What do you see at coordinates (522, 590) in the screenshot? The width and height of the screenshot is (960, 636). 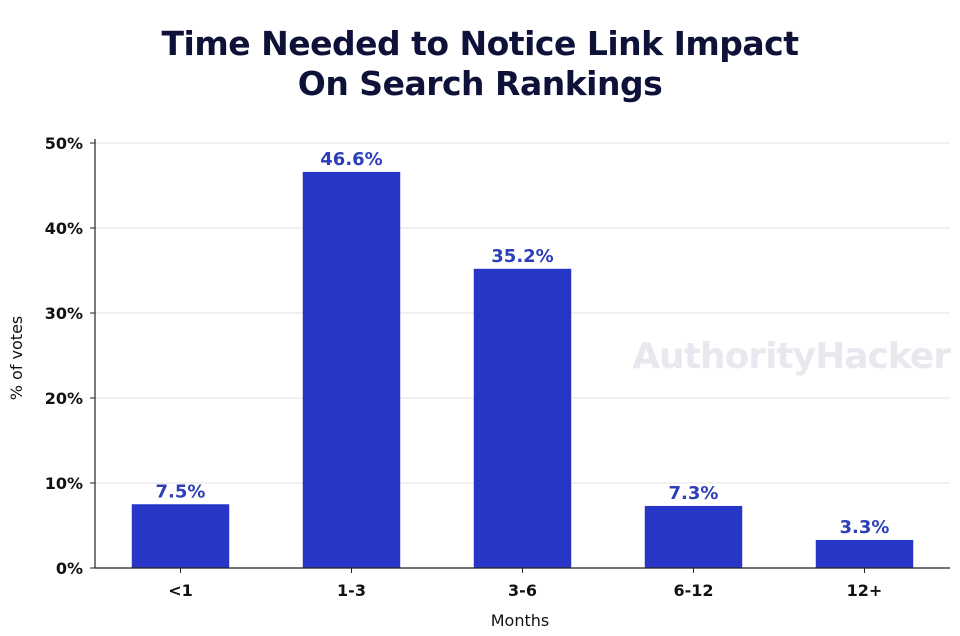 I see `x-tick-label: 3-6` at bounding box center [522, 590].